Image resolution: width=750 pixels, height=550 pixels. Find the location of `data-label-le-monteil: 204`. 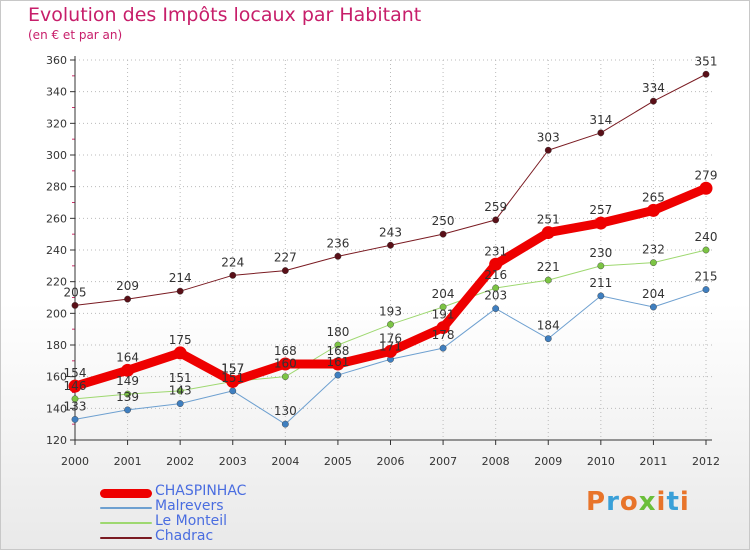

data-label-le-monteil: 204 is located at coordinates (443, 294).